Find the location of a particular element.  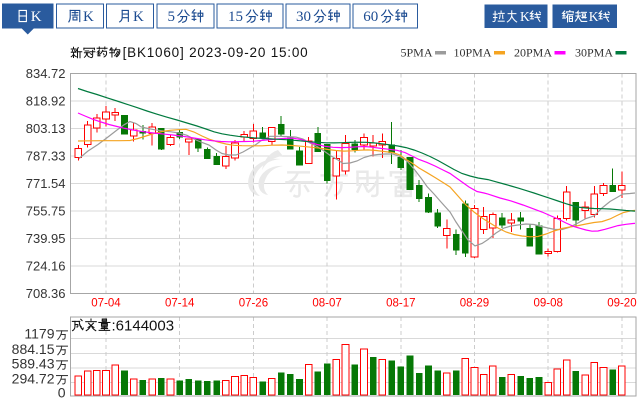

svg-text: 834.72 is located at coordinates (46, 73).